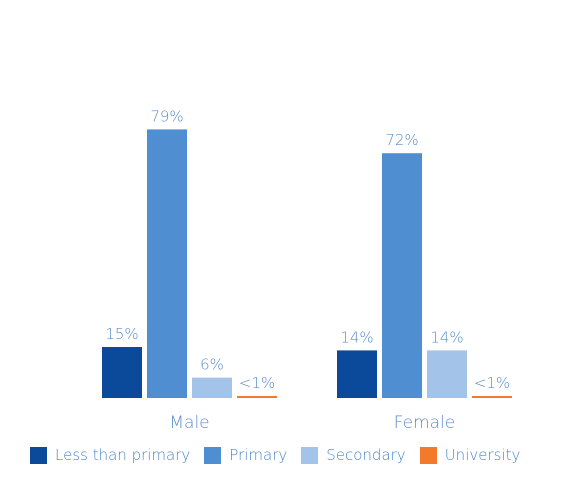 This screenshot has width=581, height=497. I want to click on legend-item-less-than-primary: Less than primary, so click(110, 455).